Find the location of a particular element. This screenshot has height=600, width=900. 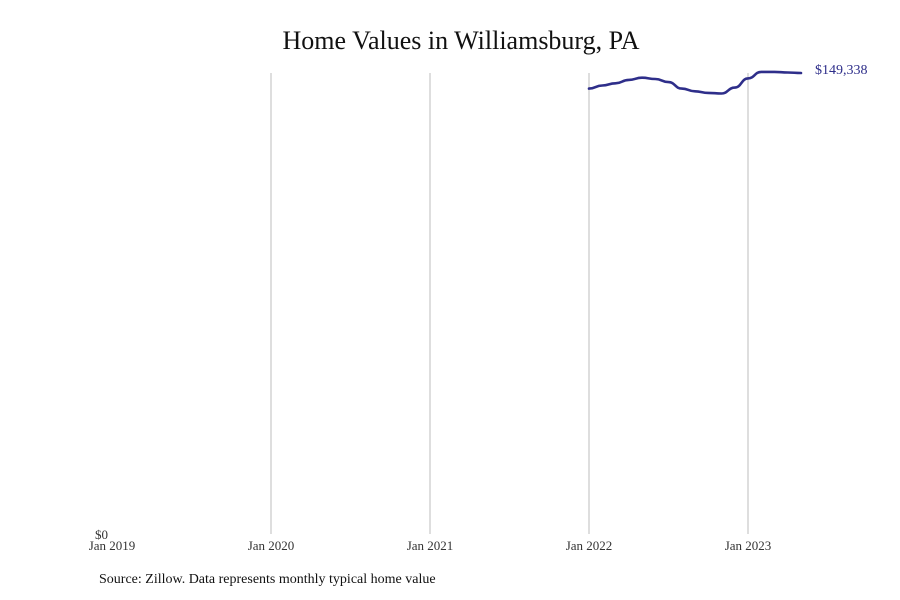

y-axis-ticks: $0 is located at coordinates (101, 534).